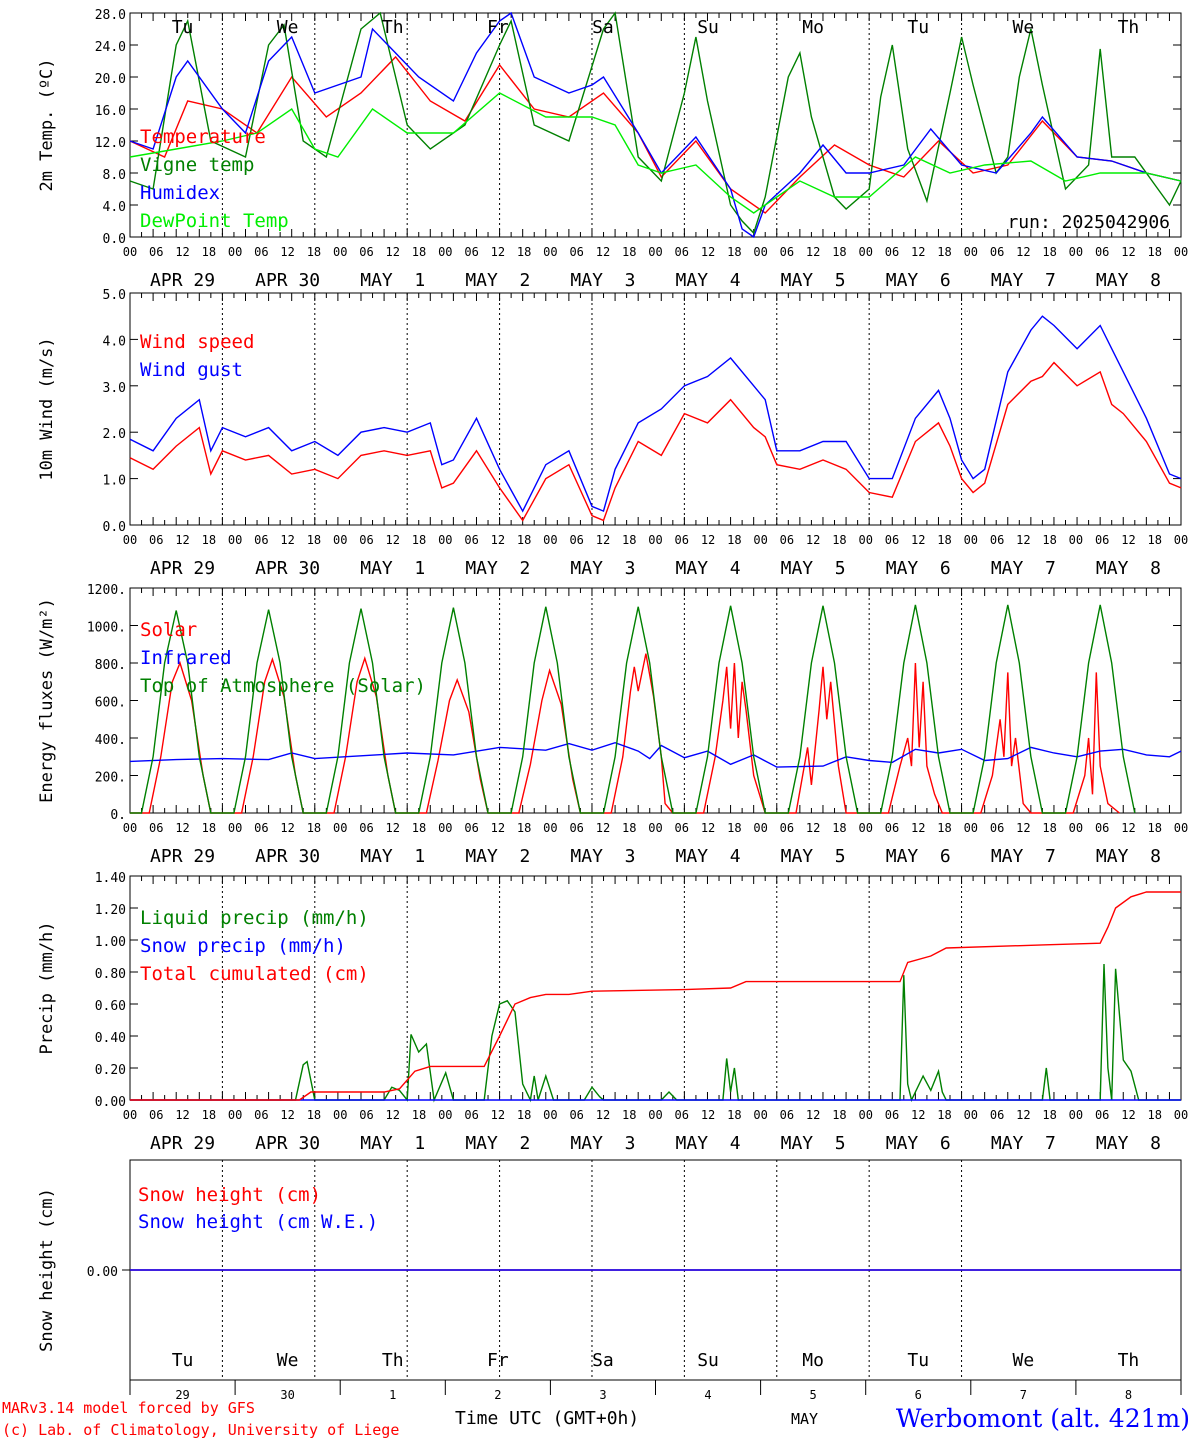 This screenshot has height=1440, width=1194. What do you see at coordinates (128, 1408) in the screenshot?
I see `footer-model: MARv3.14 model forced by GFS` at bounding box center [128, 1408].